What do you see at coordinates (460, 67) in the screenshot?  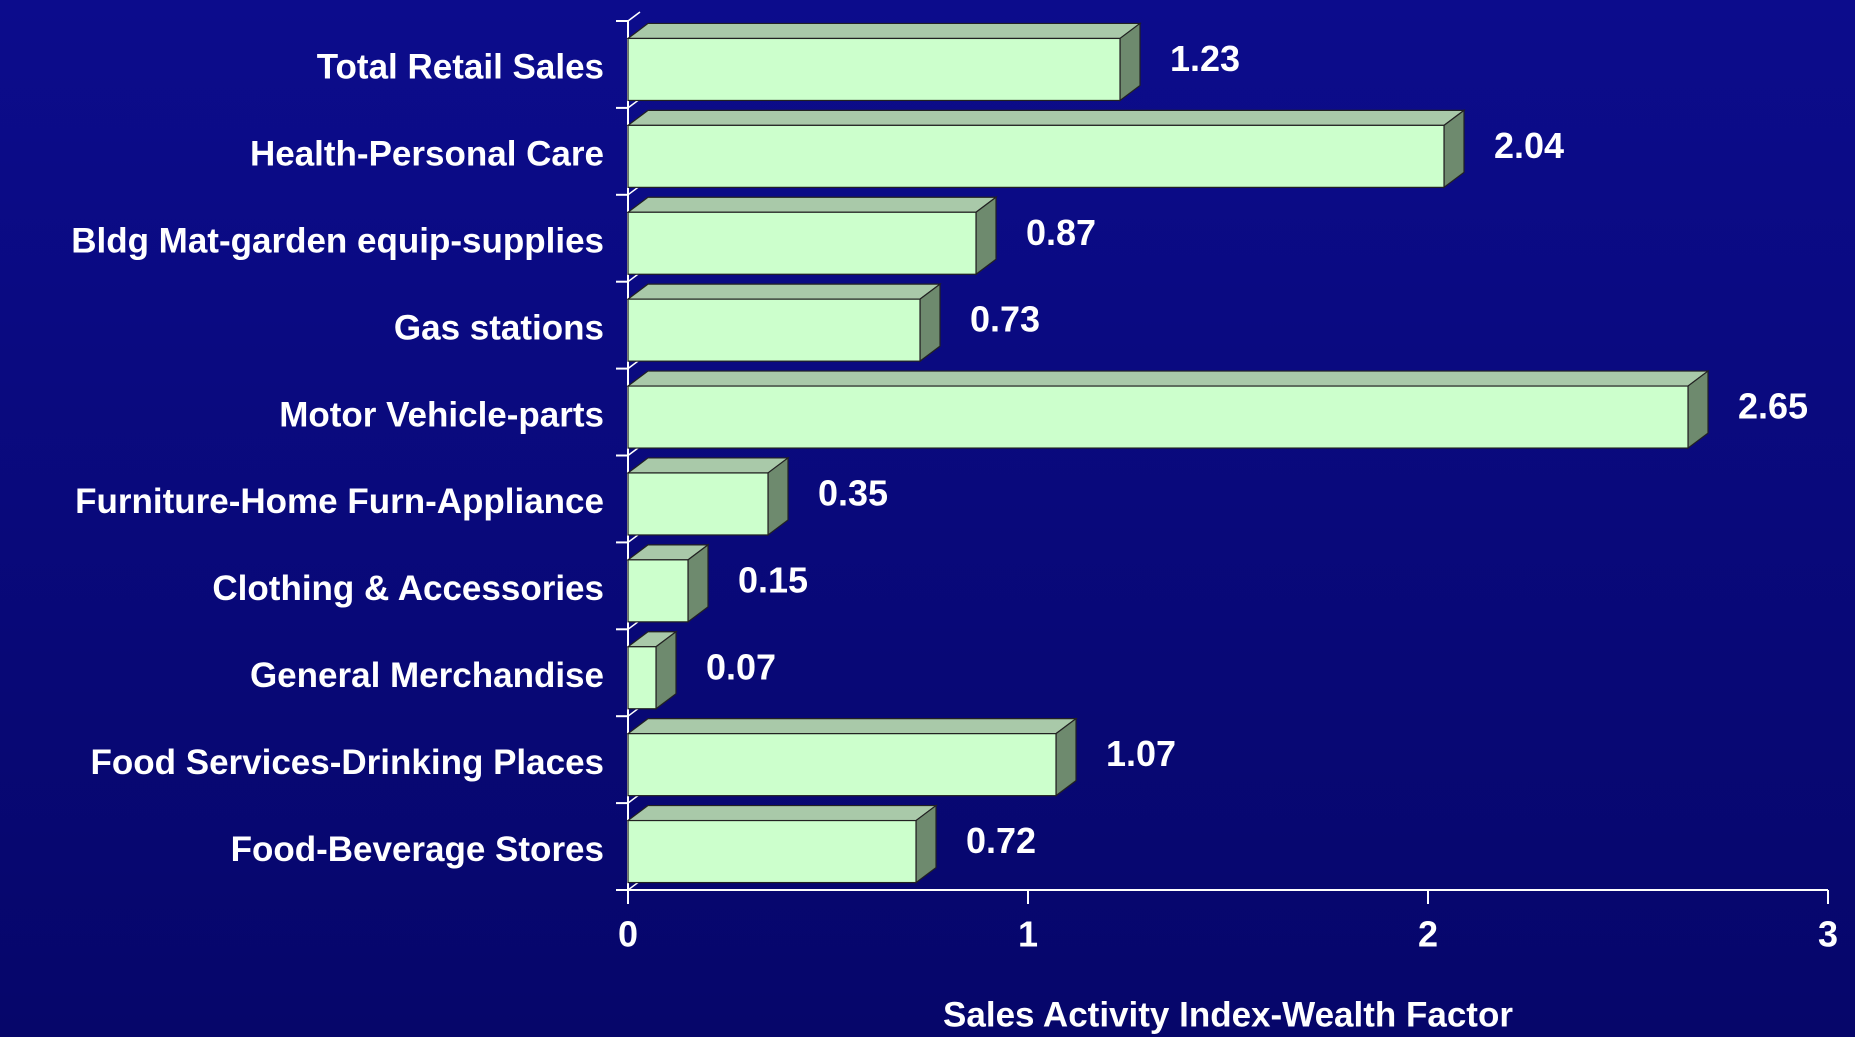 I see `category-label: Total Retail Sales` at bounding box center [460, 67].